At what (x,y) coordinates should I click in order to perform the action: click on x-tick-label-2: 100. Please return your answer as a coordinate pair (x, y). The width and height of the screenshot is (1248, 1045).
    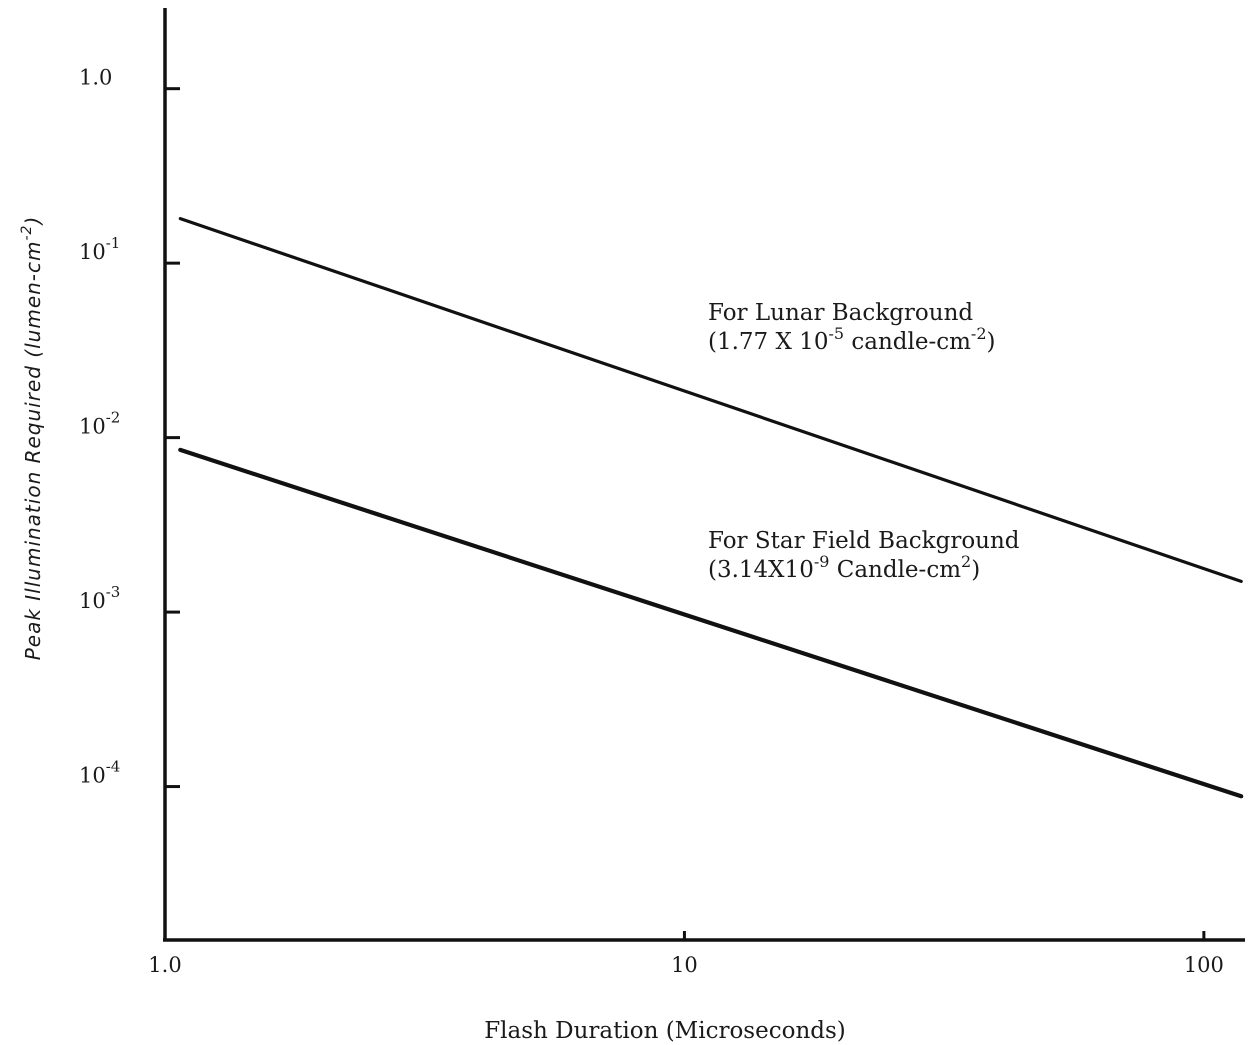
    Looking at the image, I should click on (1204, 965).